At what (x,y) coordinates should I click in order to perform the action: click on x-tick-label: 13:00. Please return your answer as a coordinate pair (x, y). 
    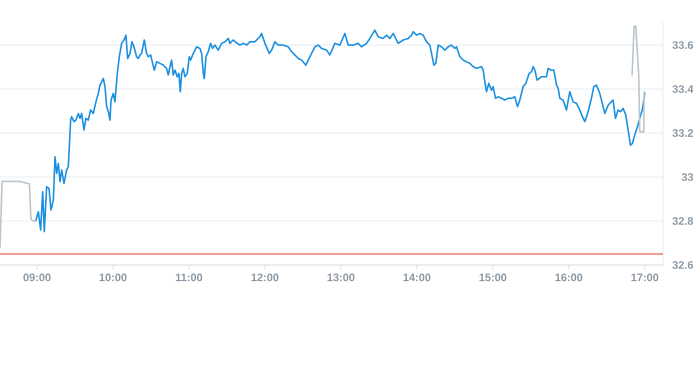
    Looking at the image, I should click on (341, 278).